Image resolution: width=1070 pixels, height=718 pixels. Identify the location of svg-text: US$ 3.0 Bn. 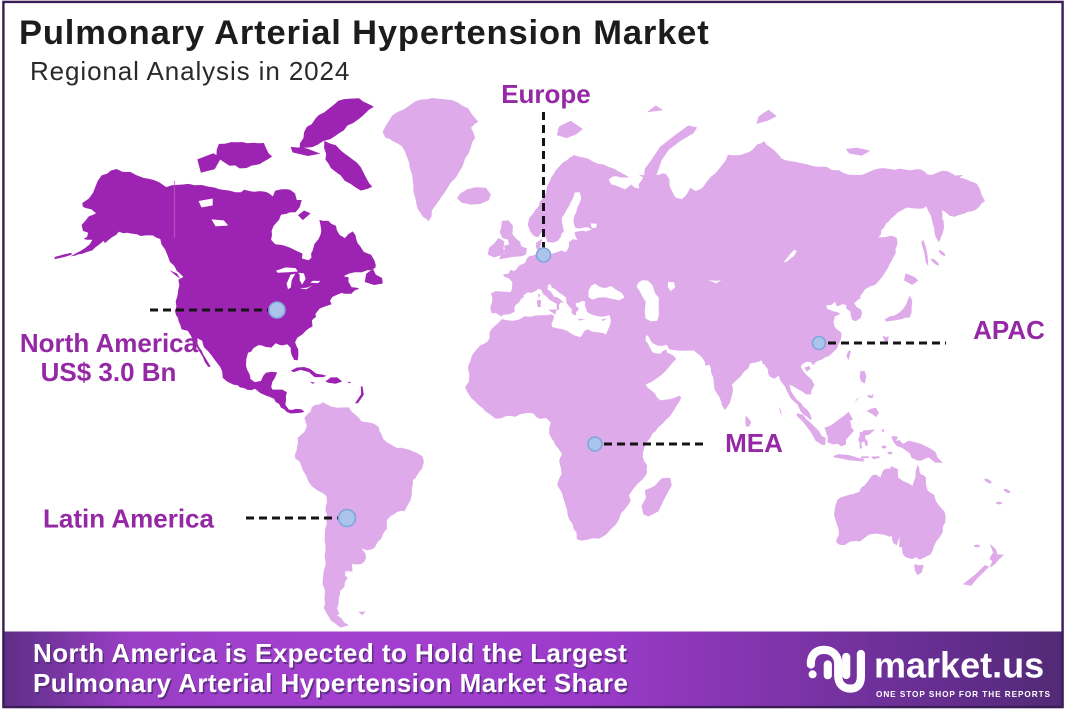
(109, 372).